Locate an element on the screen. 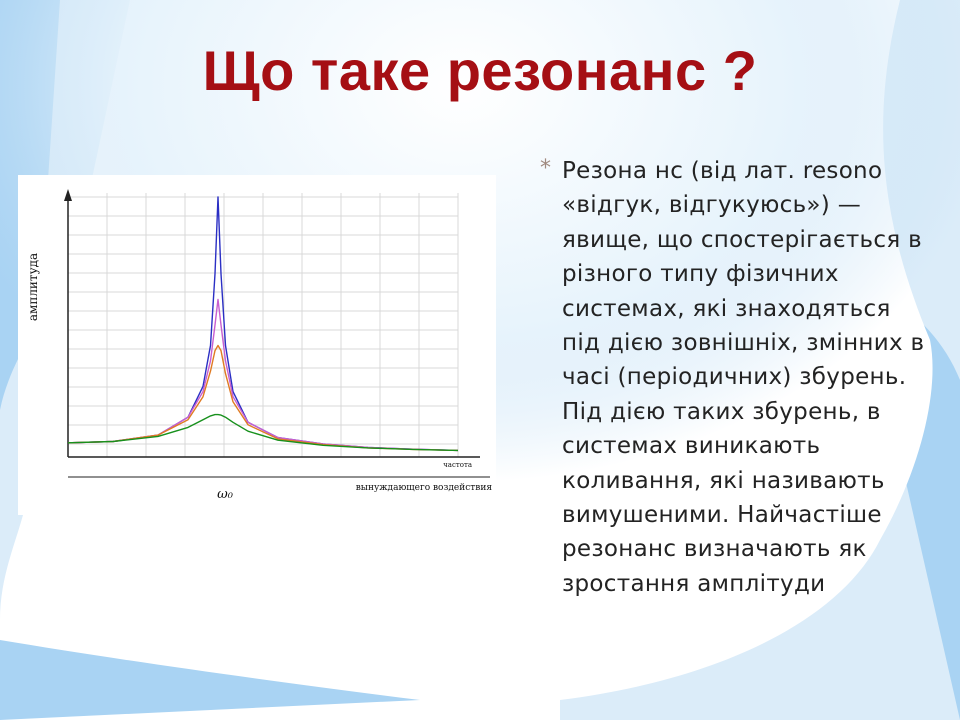 This screenshot has height=720, width=960. x-axis-label-line1: частота is located at coordinates (457, 465).